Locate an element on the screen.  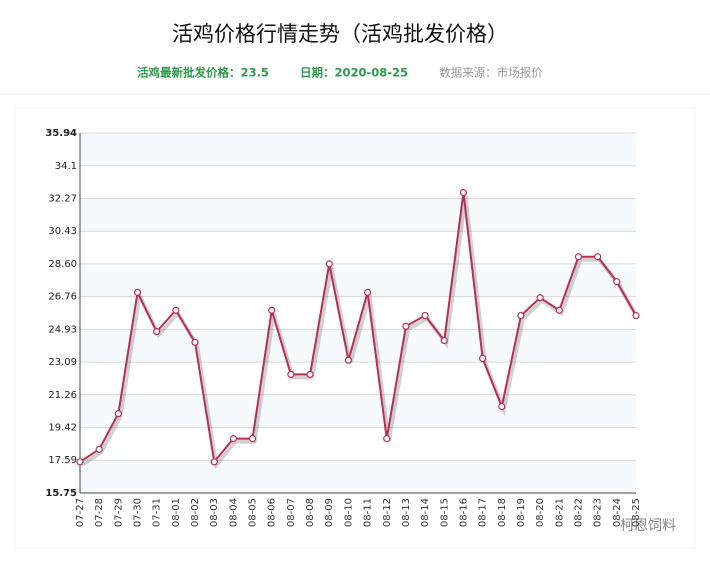
y-tick-label: 24.93 is located at coordinates (62, 329).